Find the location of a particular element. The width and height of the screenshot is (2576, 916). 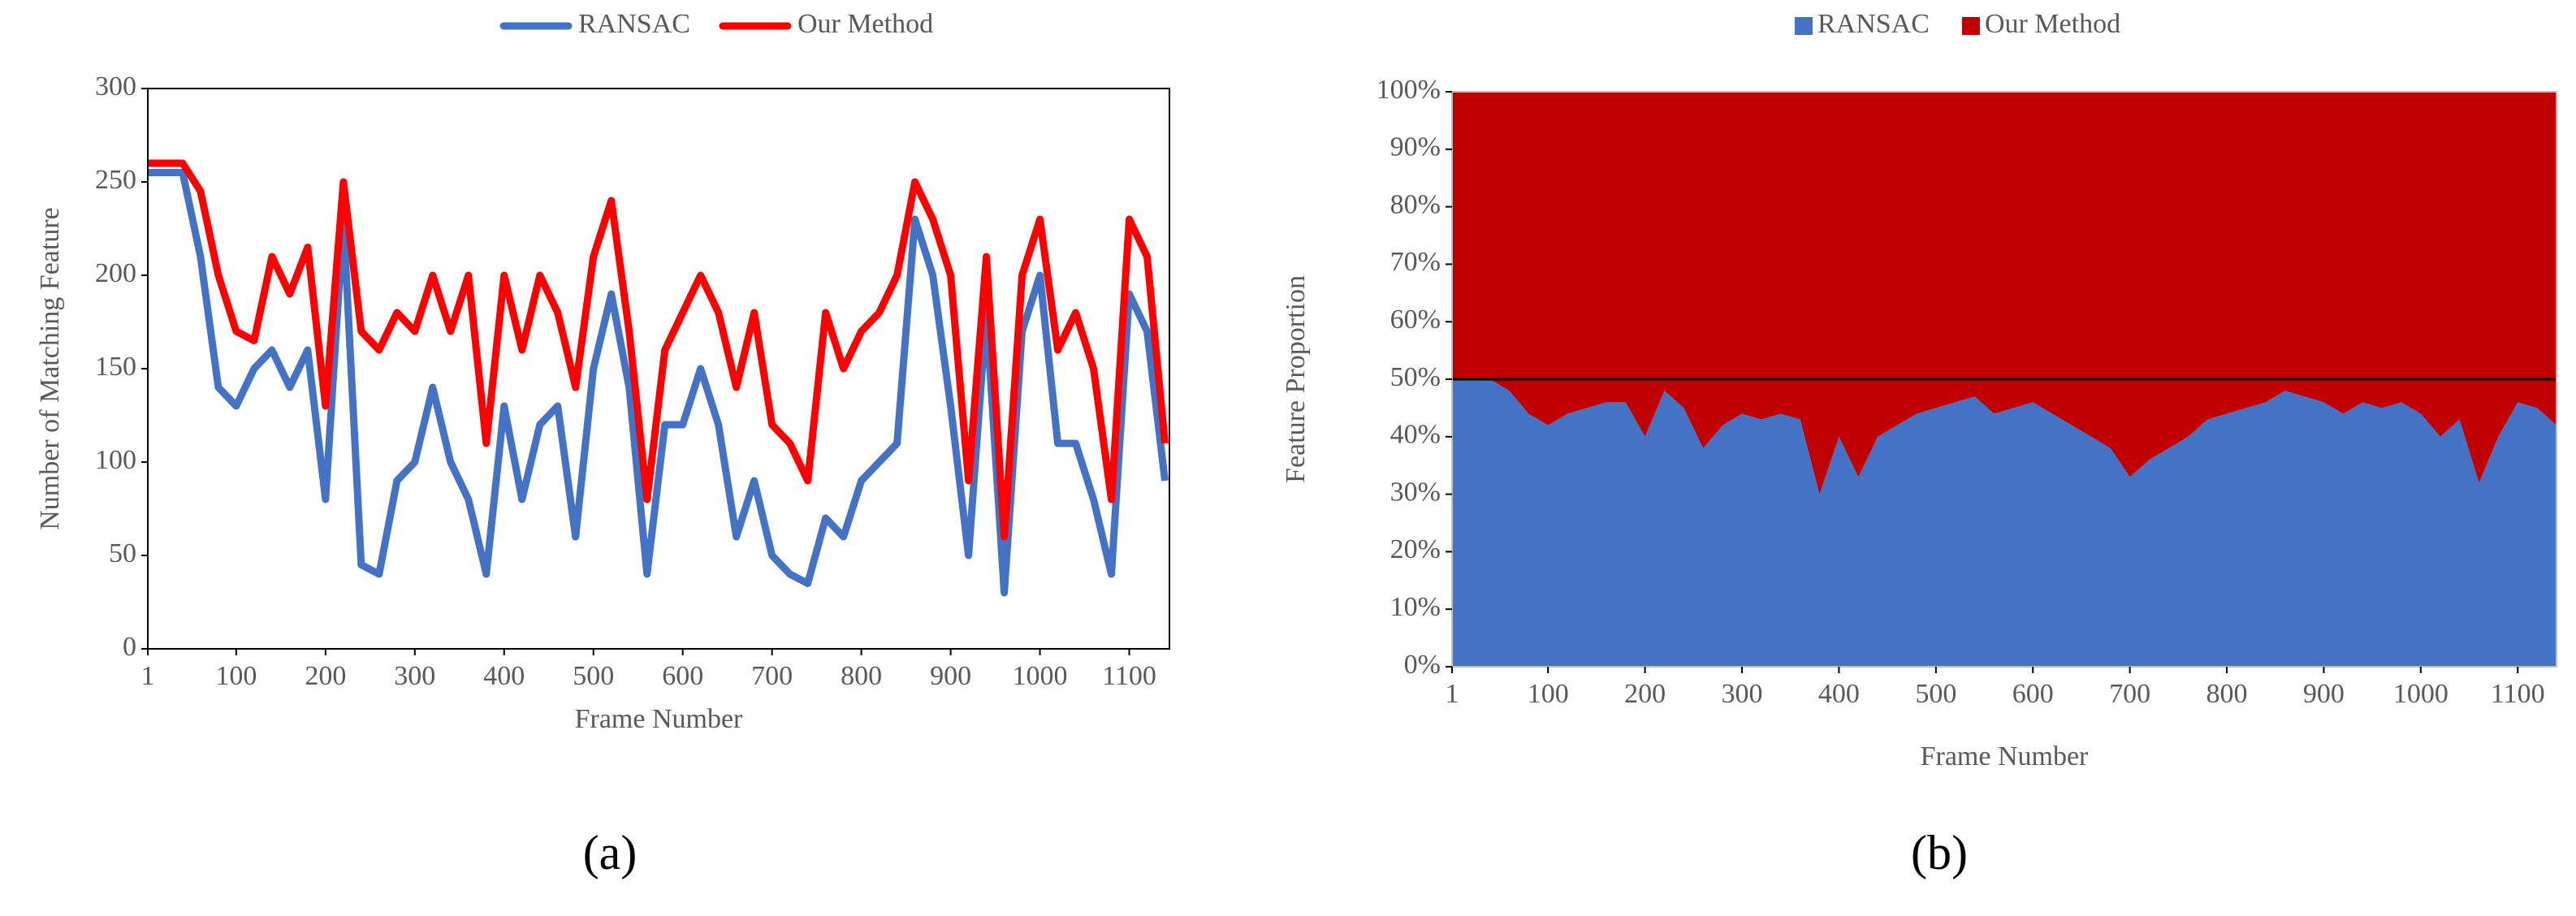

y-tick-label: 80% is located at coordinates (1416, 204).